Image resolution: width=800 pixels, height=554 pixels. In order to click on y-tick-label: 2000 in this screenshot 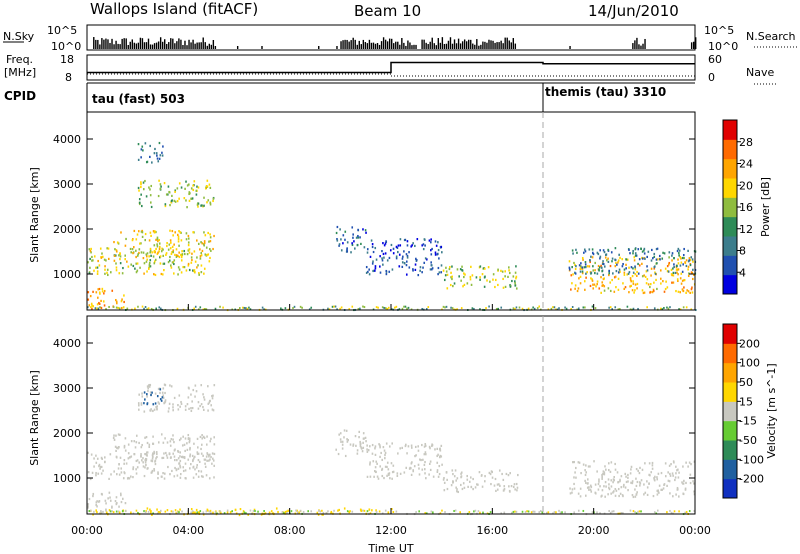, I will do `click(67, 229)`.